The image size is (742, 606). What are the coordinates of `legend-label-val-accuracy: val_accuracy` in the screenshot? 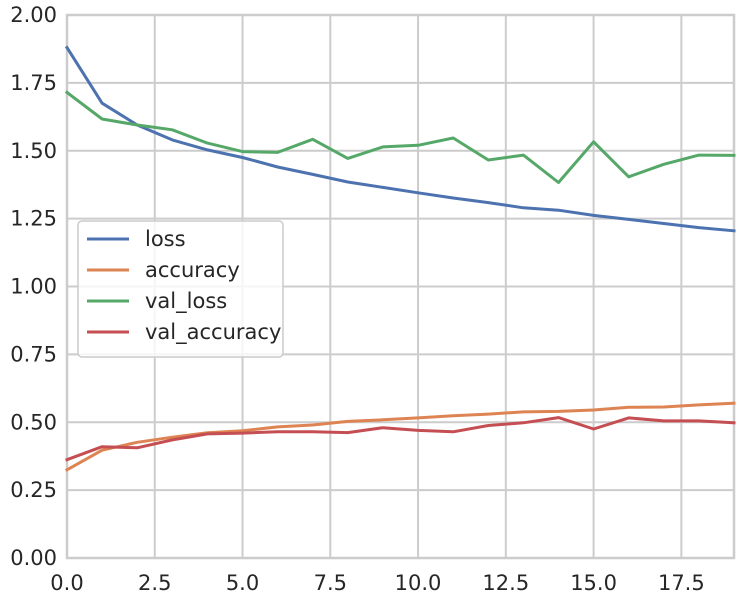 It's located at (213, 332).